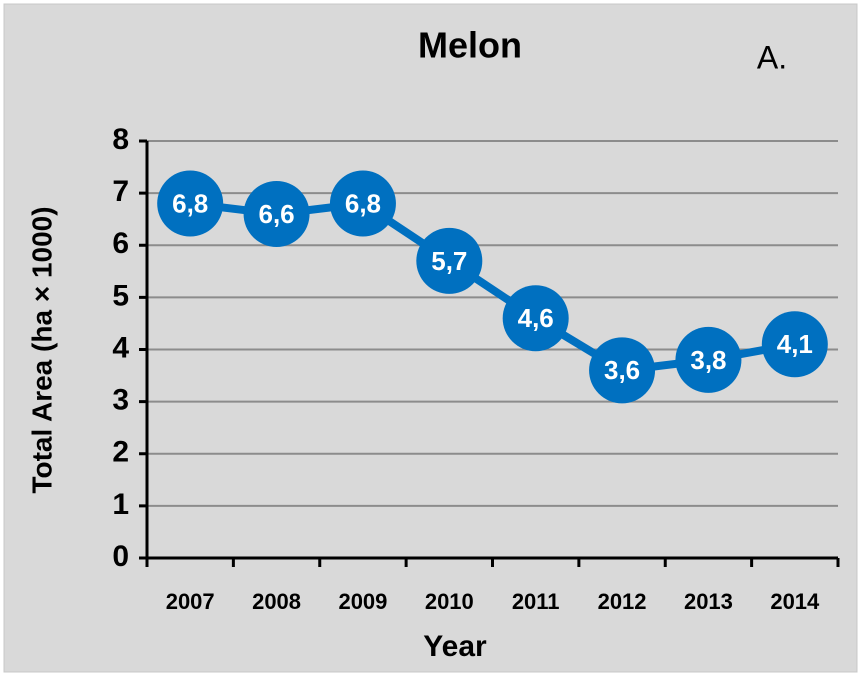 This screenshot has height=676, width=861. Describe the element at coordinates (120, 191) in the screenshot. I see `y-tick-label: 7` at that location.